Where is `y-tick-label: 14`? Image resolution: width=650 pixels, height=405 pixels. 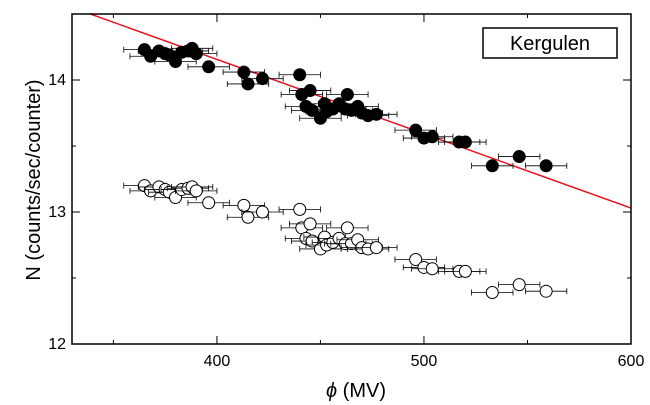
y-tick-label: 14 is located at coordinates (57, 80).